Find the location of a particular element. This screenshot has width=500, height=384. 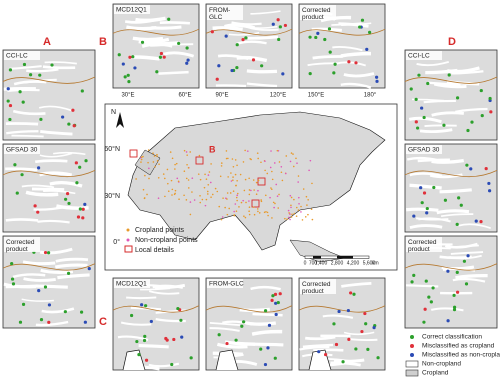

legend-label: Misclassified as cropland is located at coordinates (458, 346).